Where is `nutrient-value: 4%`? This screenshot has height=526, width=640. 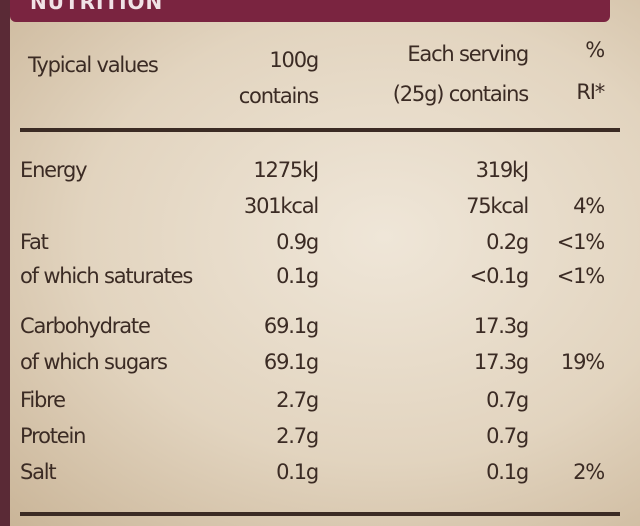 nutrient-value: 4% is located at coordinates (589, 206).